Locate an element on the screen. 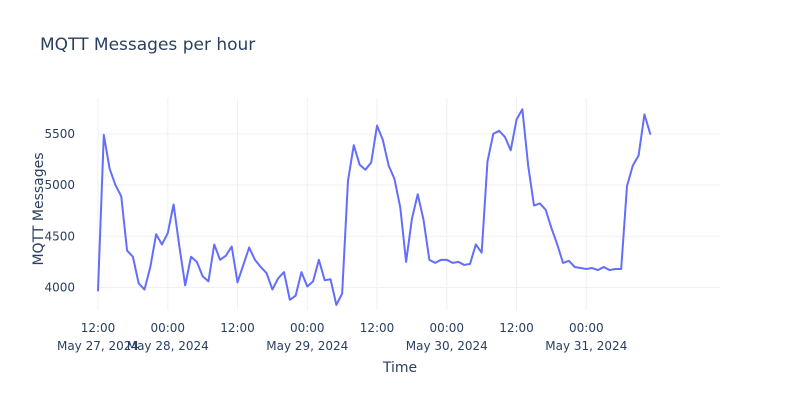 This screenshot has height=400, width=800. x-axis-label: Time is located at coordinates (399, 368).